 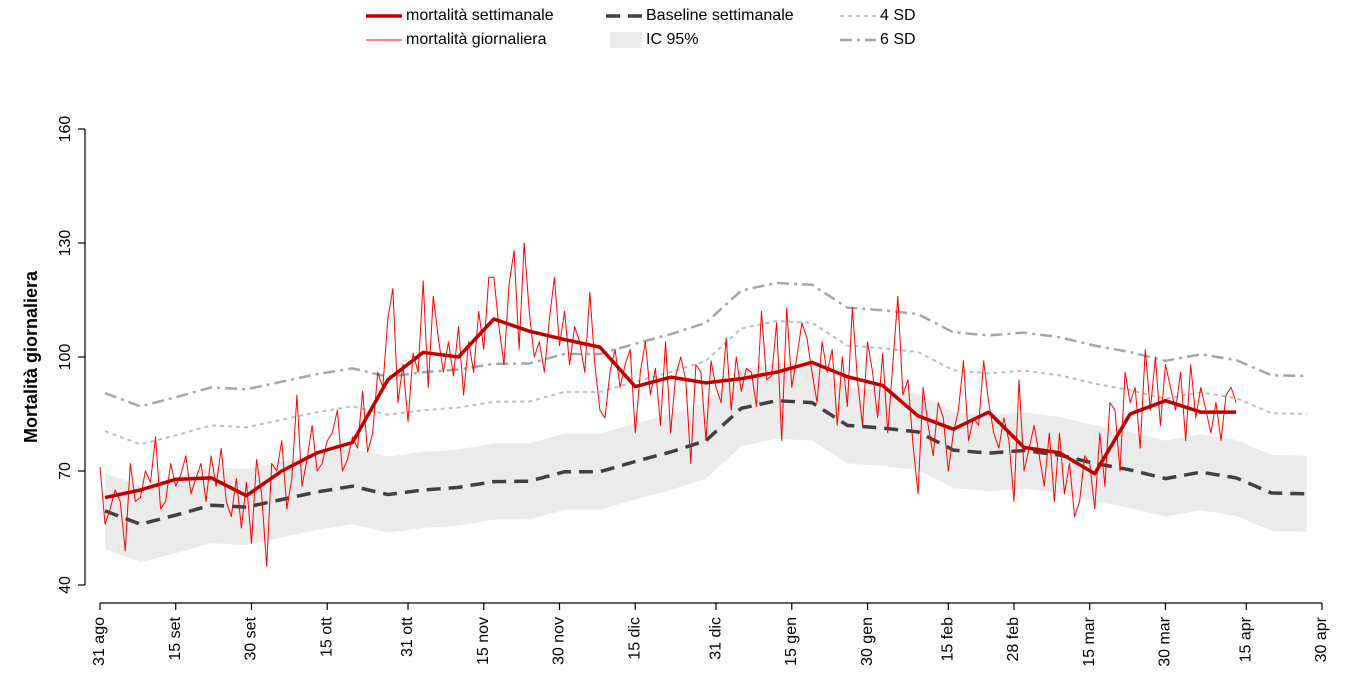 What do you see at coordinates (559, 641) in the screenshot?
I see `x-tick-label: 30 nov` at bounding box center [559, 641].